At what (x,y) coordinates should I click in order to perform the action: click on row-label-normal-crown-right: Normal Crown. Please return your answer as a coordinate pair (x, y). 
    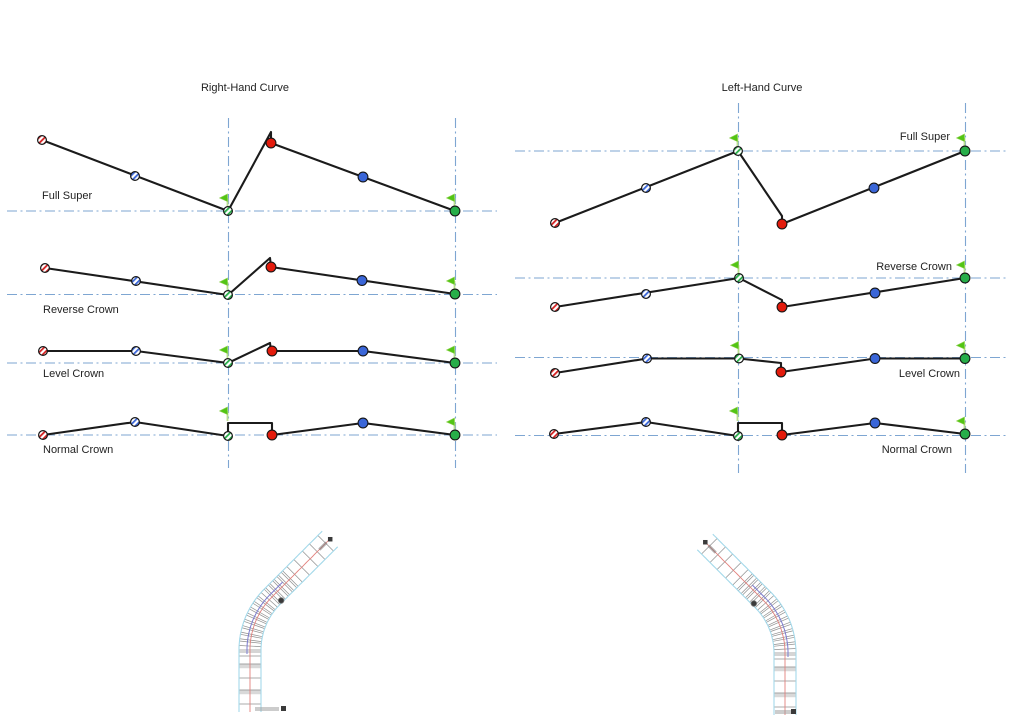
    Looking at the image, I should click on (916, 450).